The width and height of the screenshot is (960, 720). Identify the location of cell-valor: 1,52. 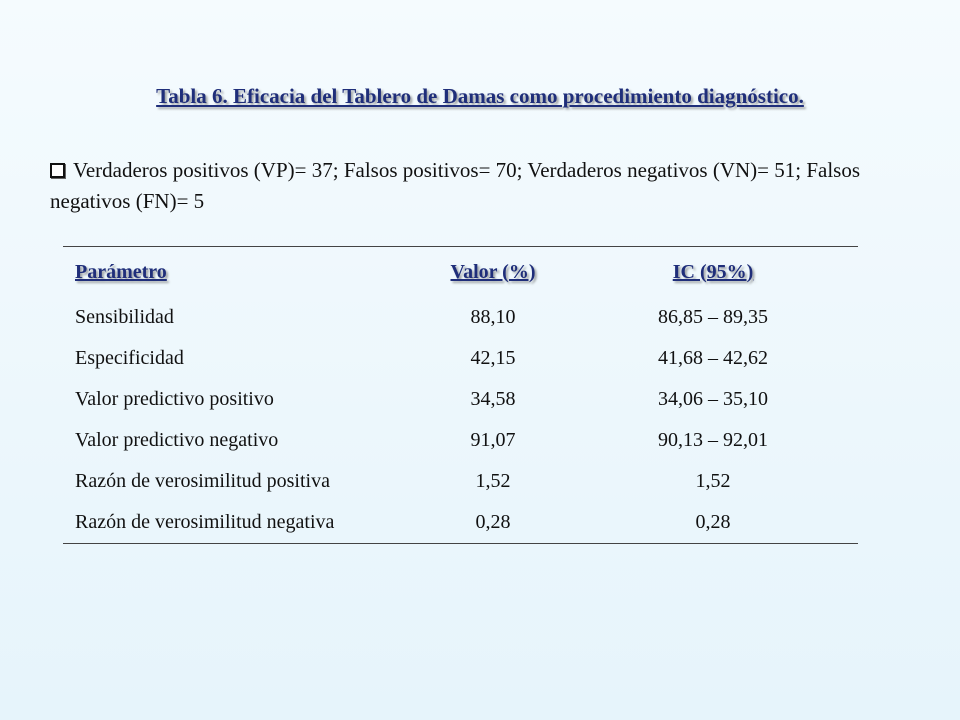
(493, 481).